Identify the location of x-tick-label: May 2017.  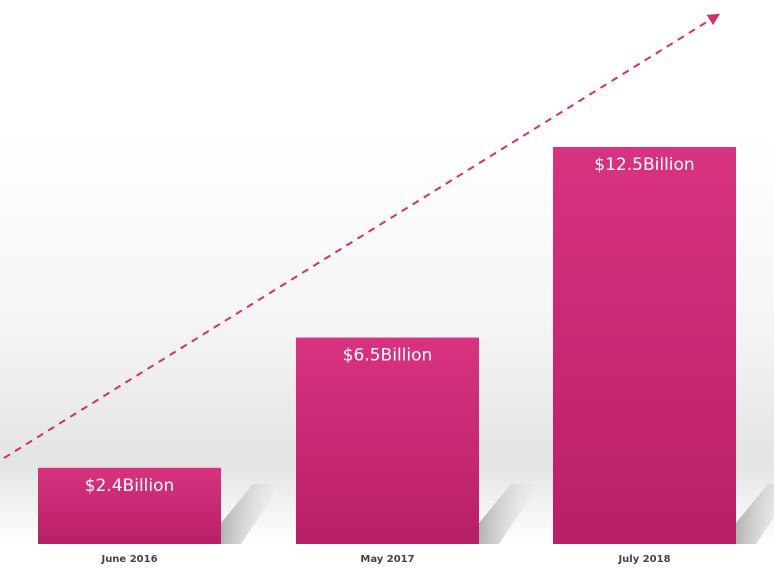
(387, 559).